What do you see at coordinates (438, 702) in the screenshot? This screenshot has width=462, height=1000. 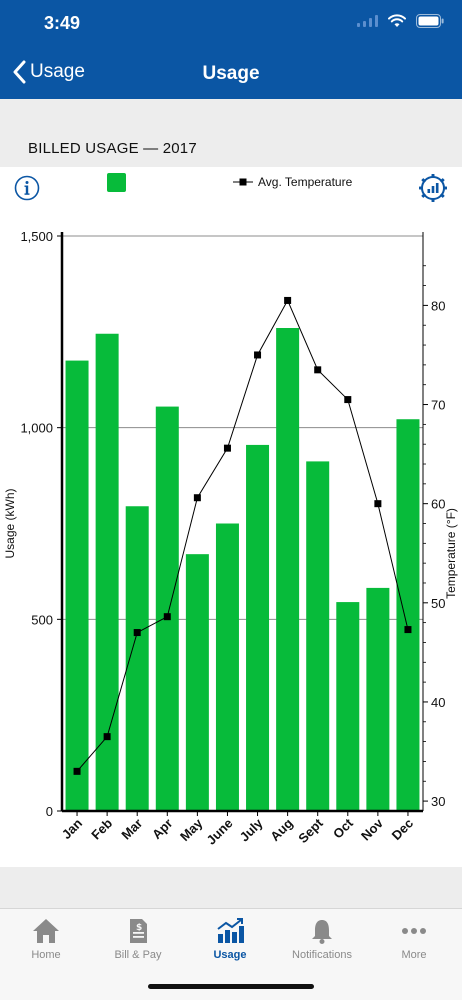 I see `y2-tick-label: 40` at bounding box center [438, 702].